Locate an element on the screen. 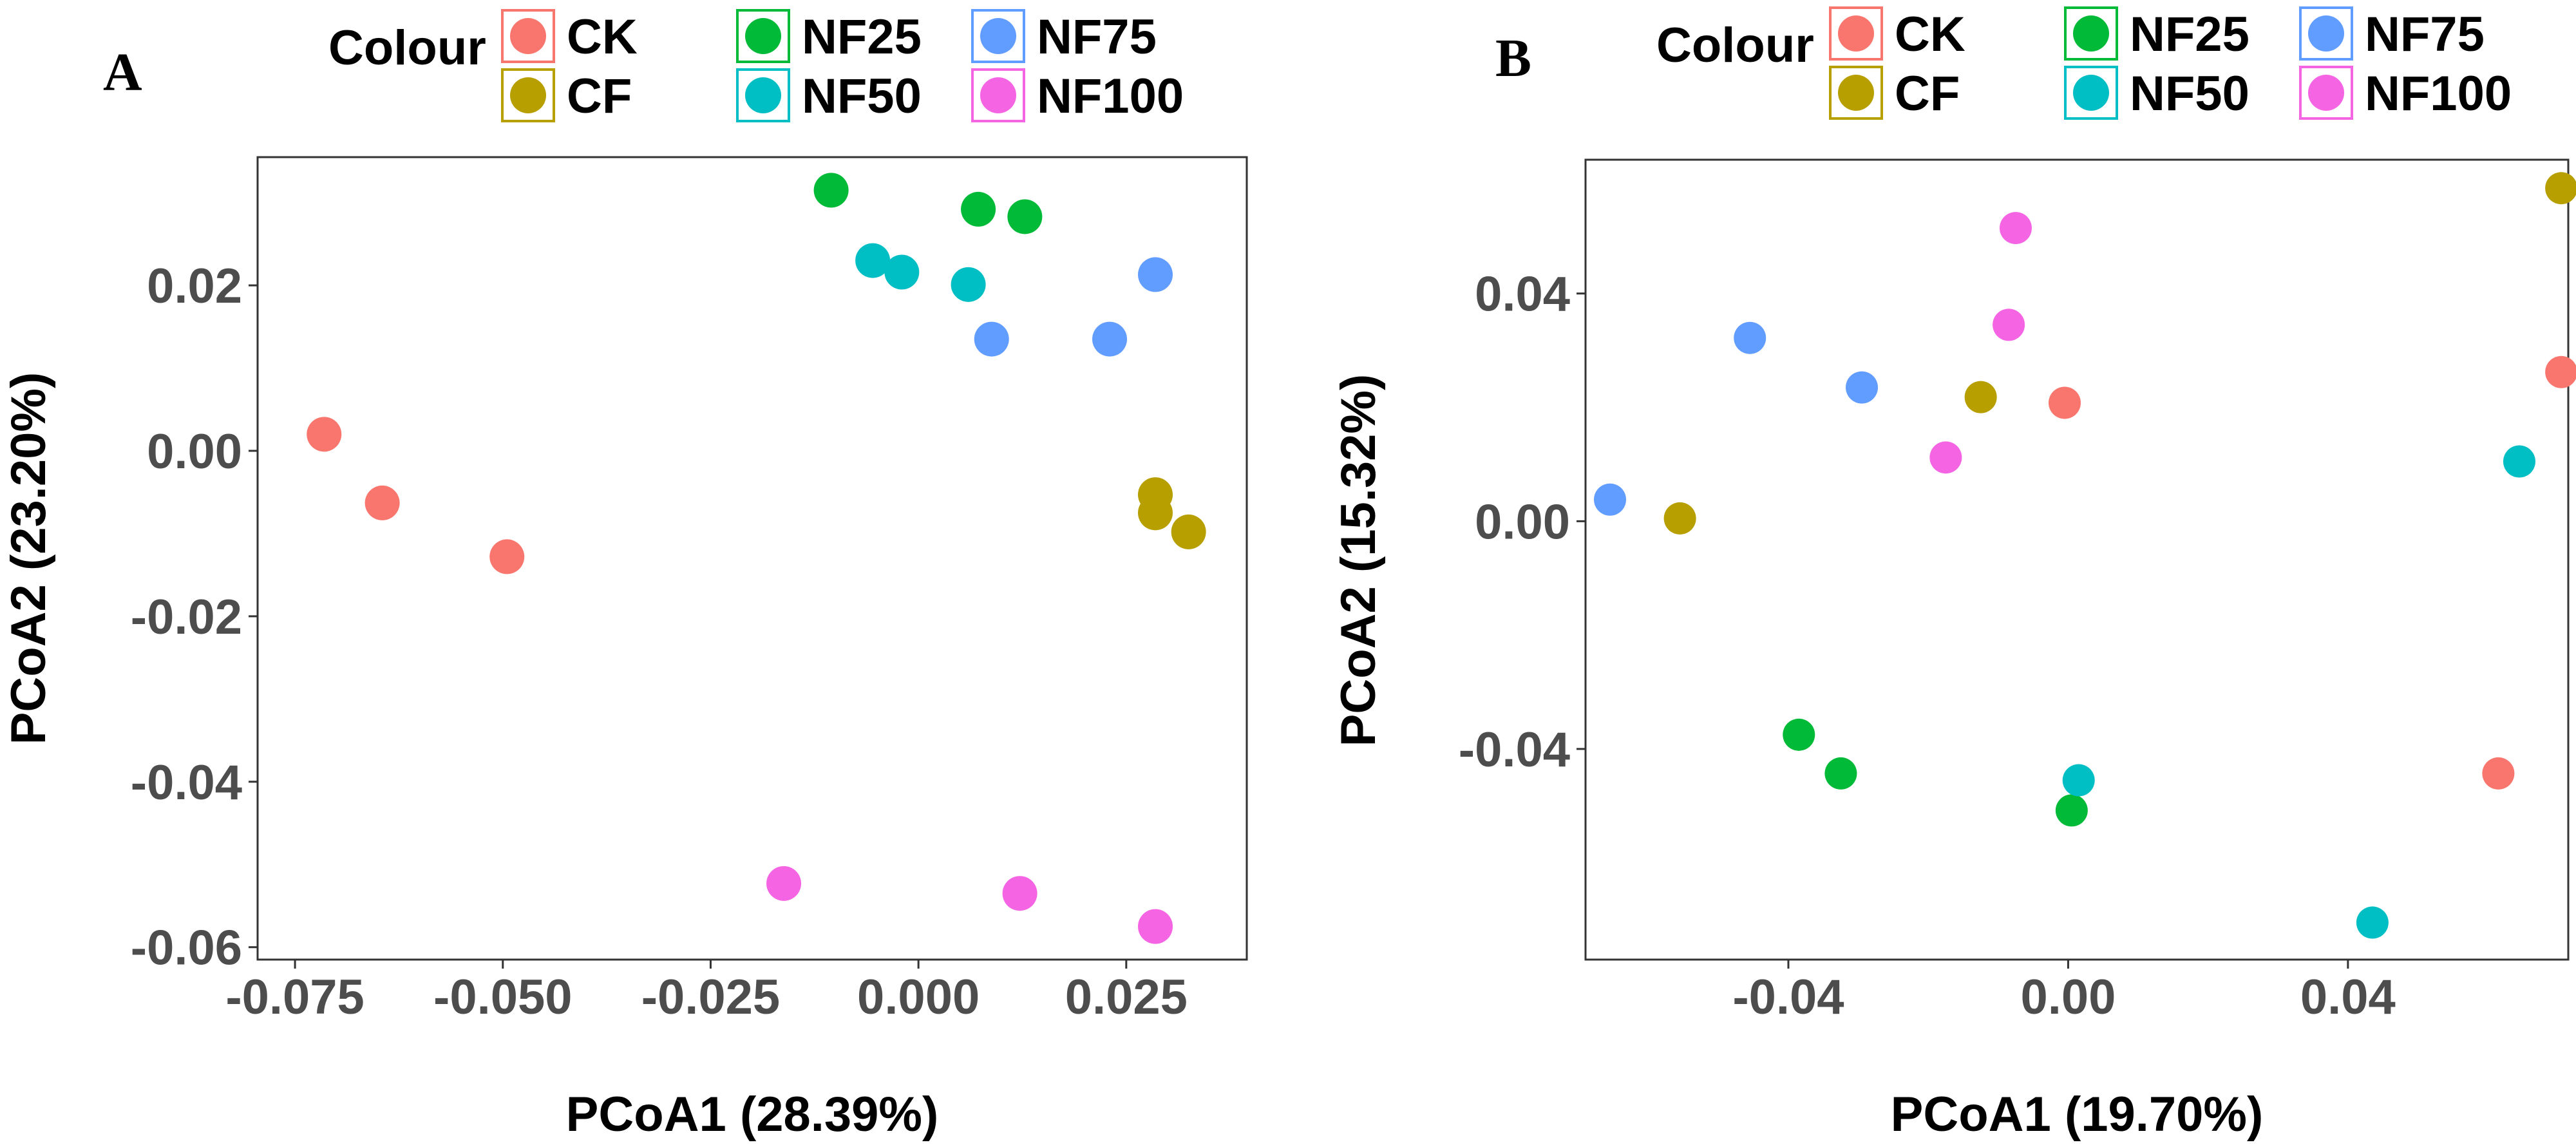 This screenshot has width=2576, height=1147. panel-b-x-tick-label: 0.04 is located at coordinates (2348, 997).